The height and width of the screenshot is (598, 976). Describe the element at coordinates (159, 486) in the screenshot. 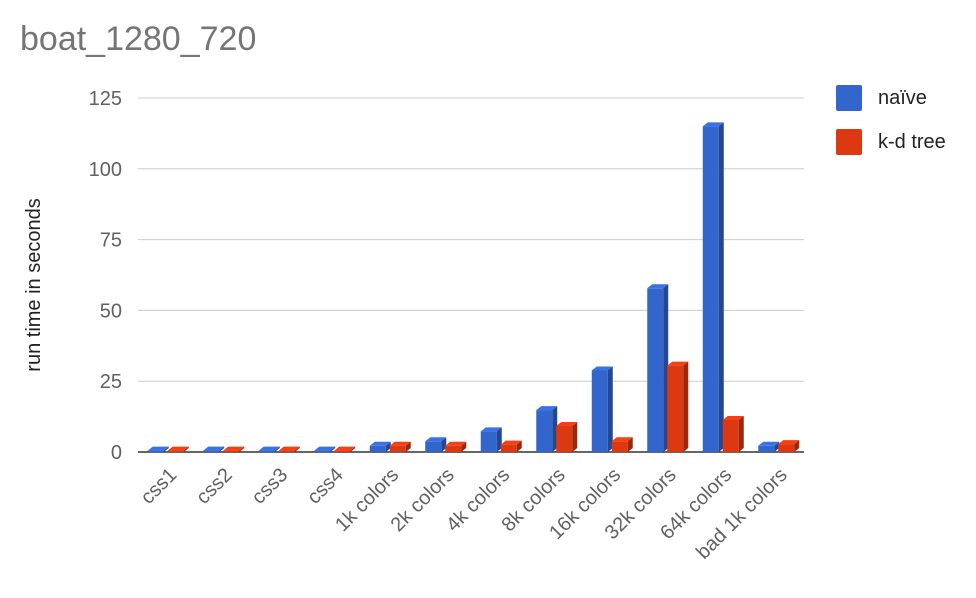

I see `x-tick-label: css1` at that location.